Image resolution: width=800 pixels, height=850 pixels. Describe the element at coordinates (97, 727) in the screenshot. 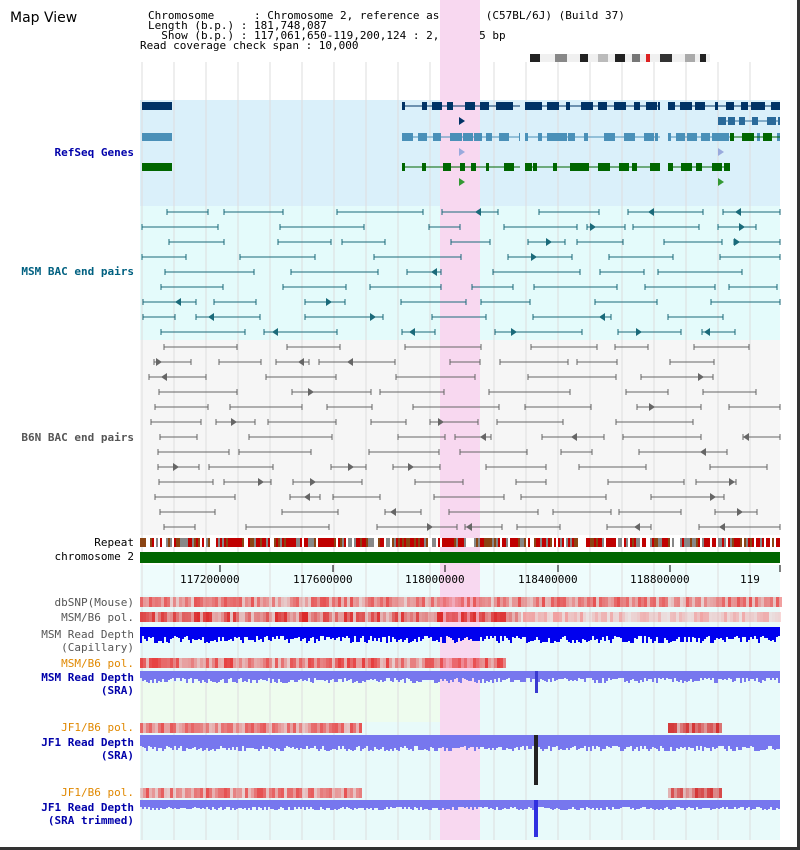

I see `jf1-b6-pol-label: JF1/B6 pol.` at that location.